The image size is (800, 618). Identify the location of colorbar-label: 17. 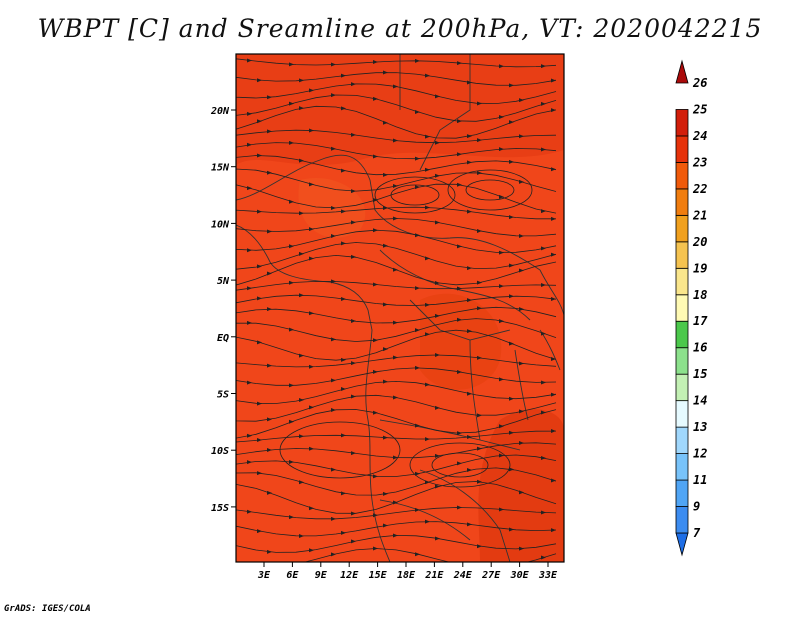
(700, 321).